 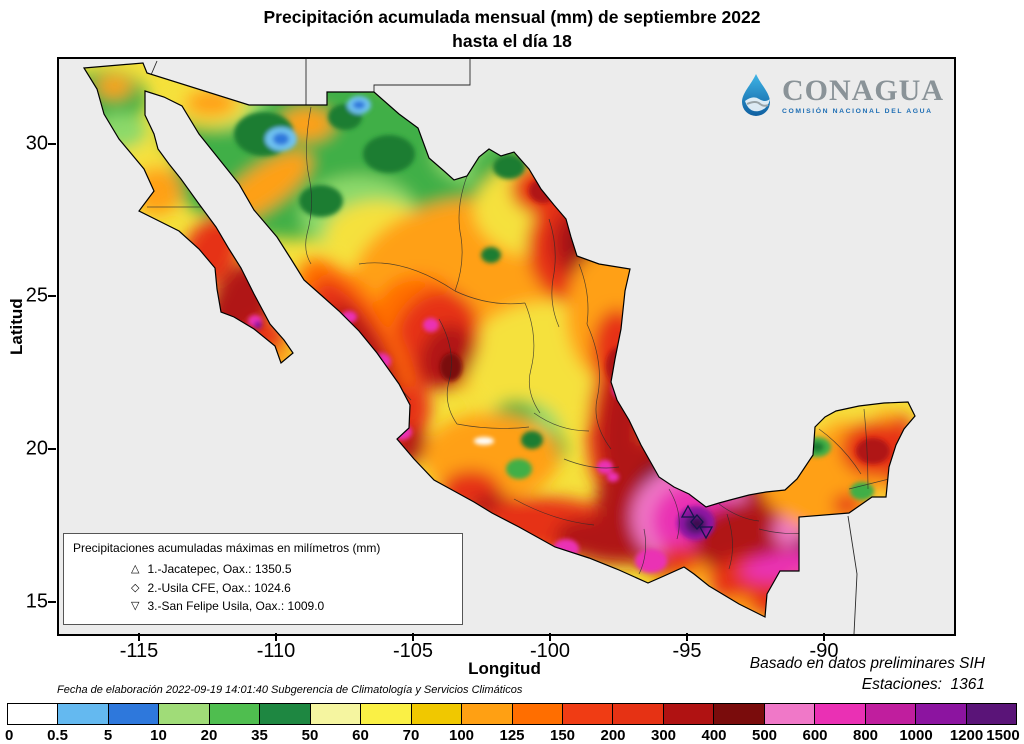 I want to click on station-markers, so click(x=697, y=522).